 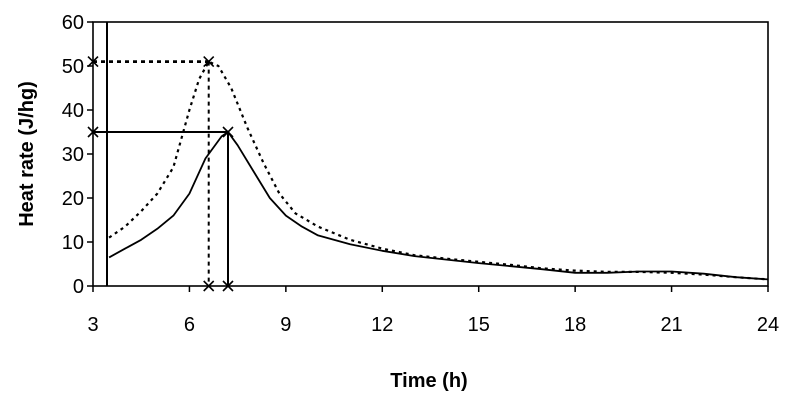 I want to click on peak-point-marker-solid, so click(x=228, y=132).